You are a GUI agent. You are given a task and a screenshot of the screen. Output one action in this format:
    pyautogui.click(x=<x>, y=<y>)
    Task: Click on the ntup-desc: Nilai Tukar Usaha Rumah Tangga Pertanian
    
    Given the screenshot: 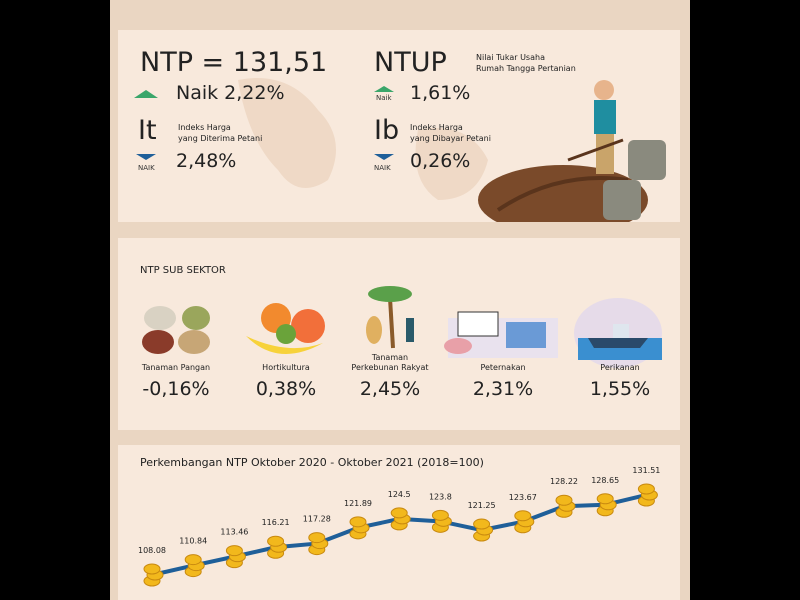 What is the action you would take?
    pyautogui.click(x=526, y=63)
    